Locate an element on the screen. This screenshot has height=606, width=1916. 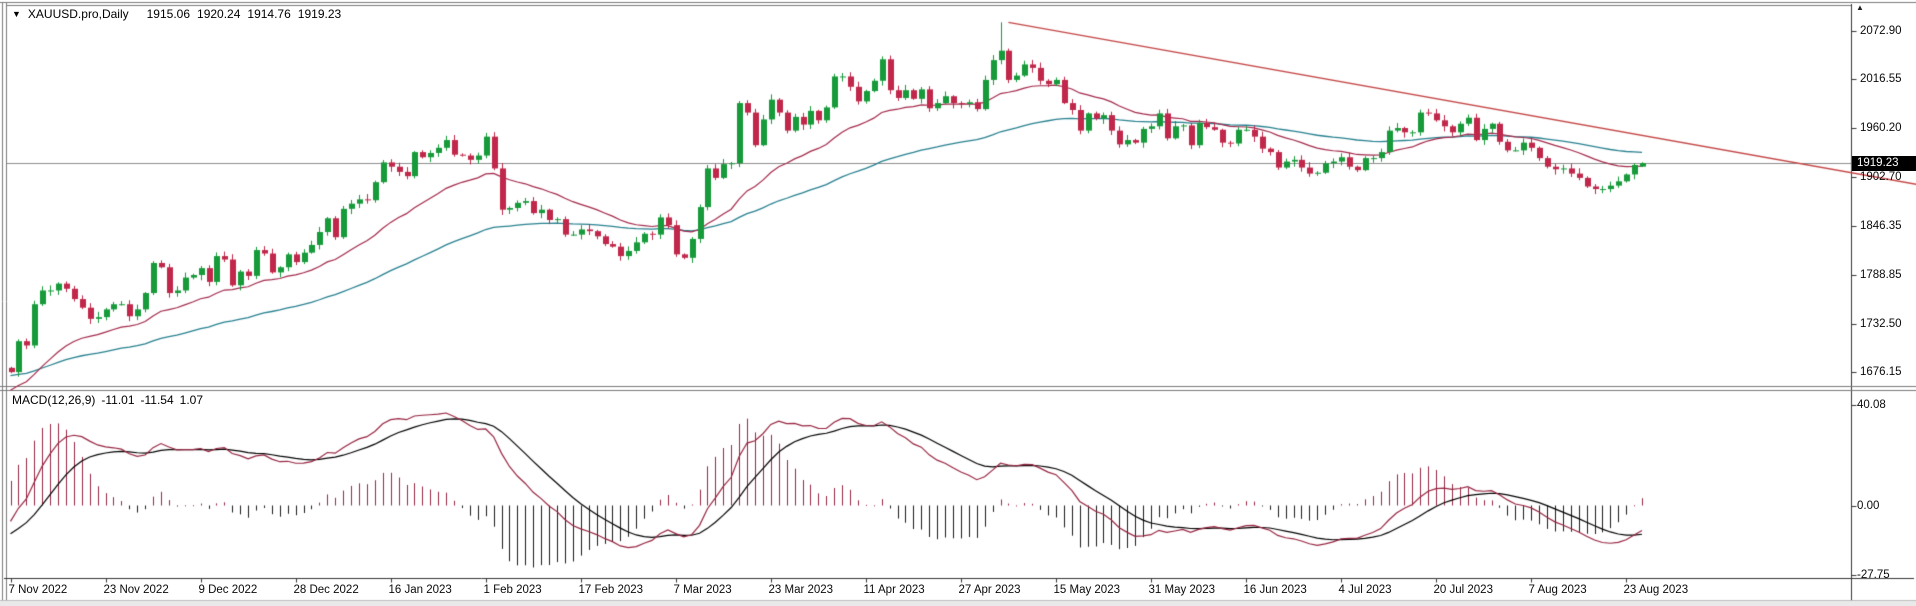
current-price-tag: 1919.23 is located at coordinates (1884, 163).